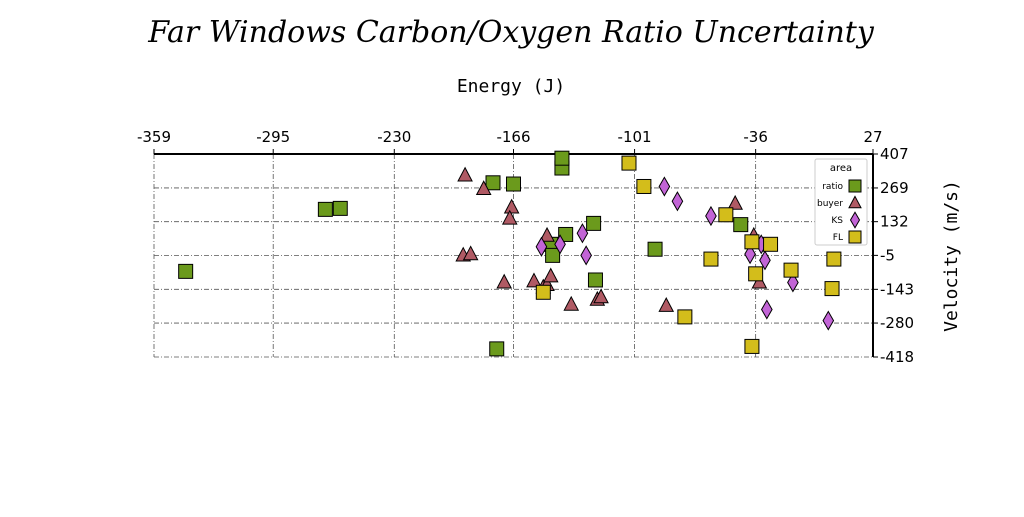 Image resolution: width=1024 pixels, height=517 pixels. Describe the element at coordinates (894, 188) in the screenshot. I see `y-tick-label: 269` at that location.